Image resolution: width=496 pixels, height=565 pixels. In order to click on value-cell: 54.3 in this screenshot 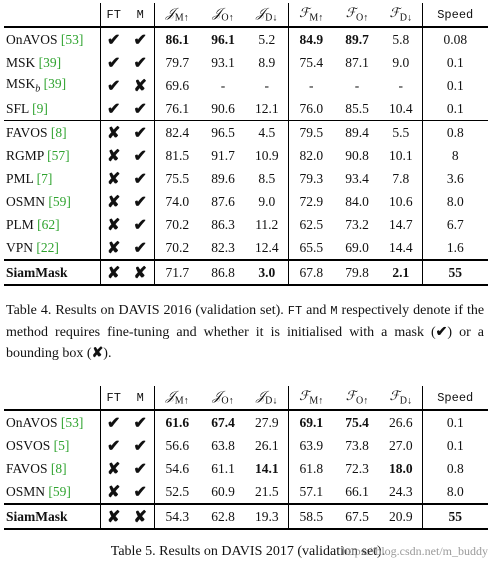, I will do `click(176, 516)`.